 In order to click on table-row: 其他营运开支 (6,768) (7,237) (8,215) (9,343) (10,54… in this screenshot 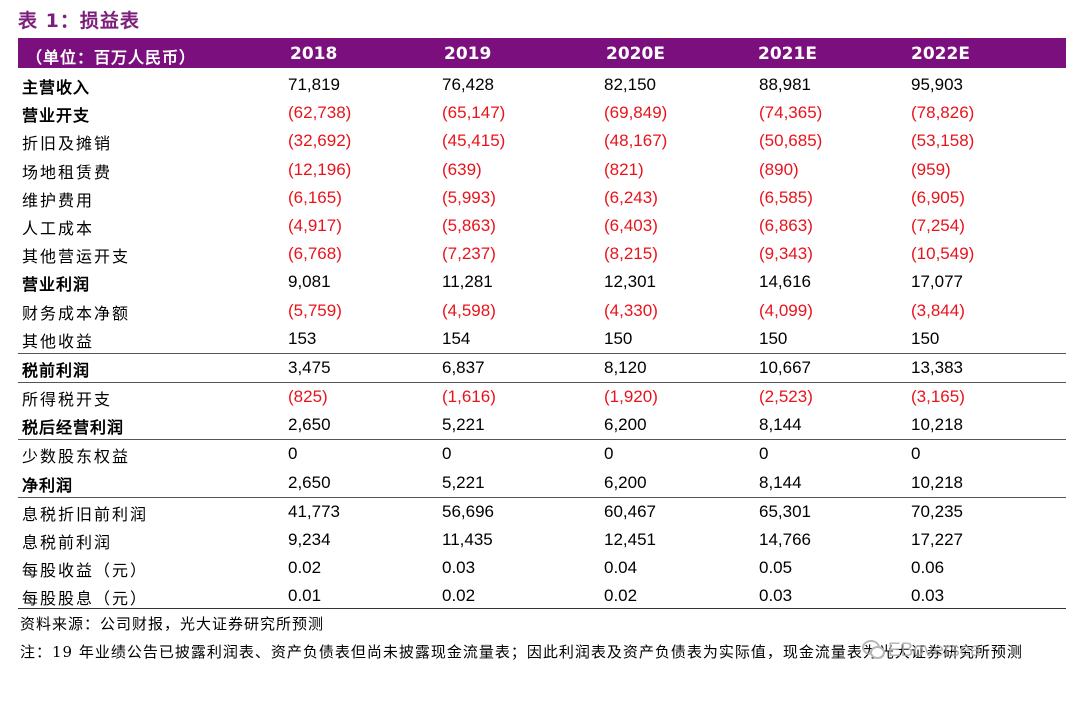, I will do `click(542, 254)`.